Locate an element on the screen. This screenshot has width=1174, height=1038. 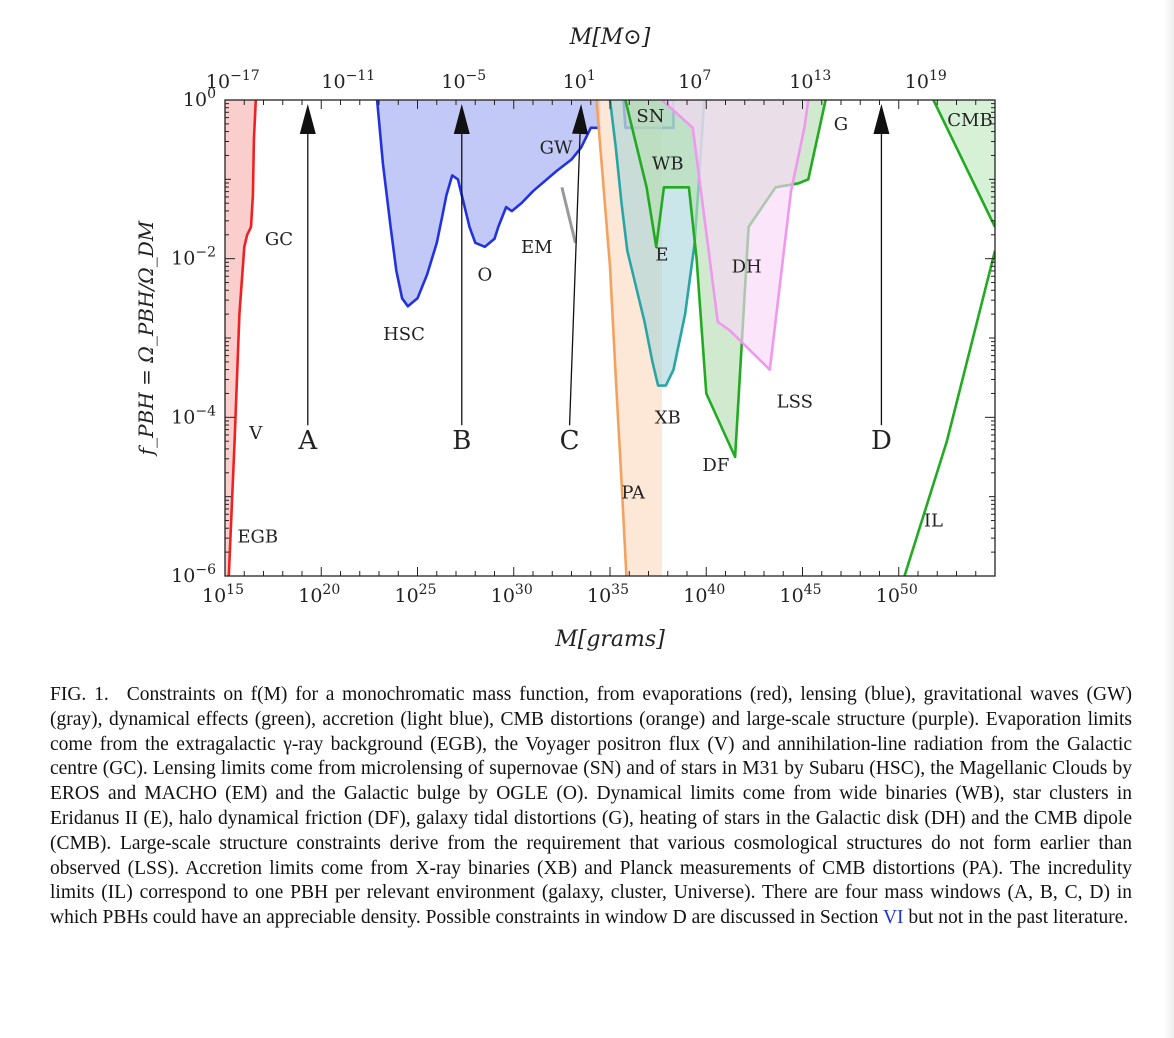
window-label-a: A is located at coordinates (307, 441).